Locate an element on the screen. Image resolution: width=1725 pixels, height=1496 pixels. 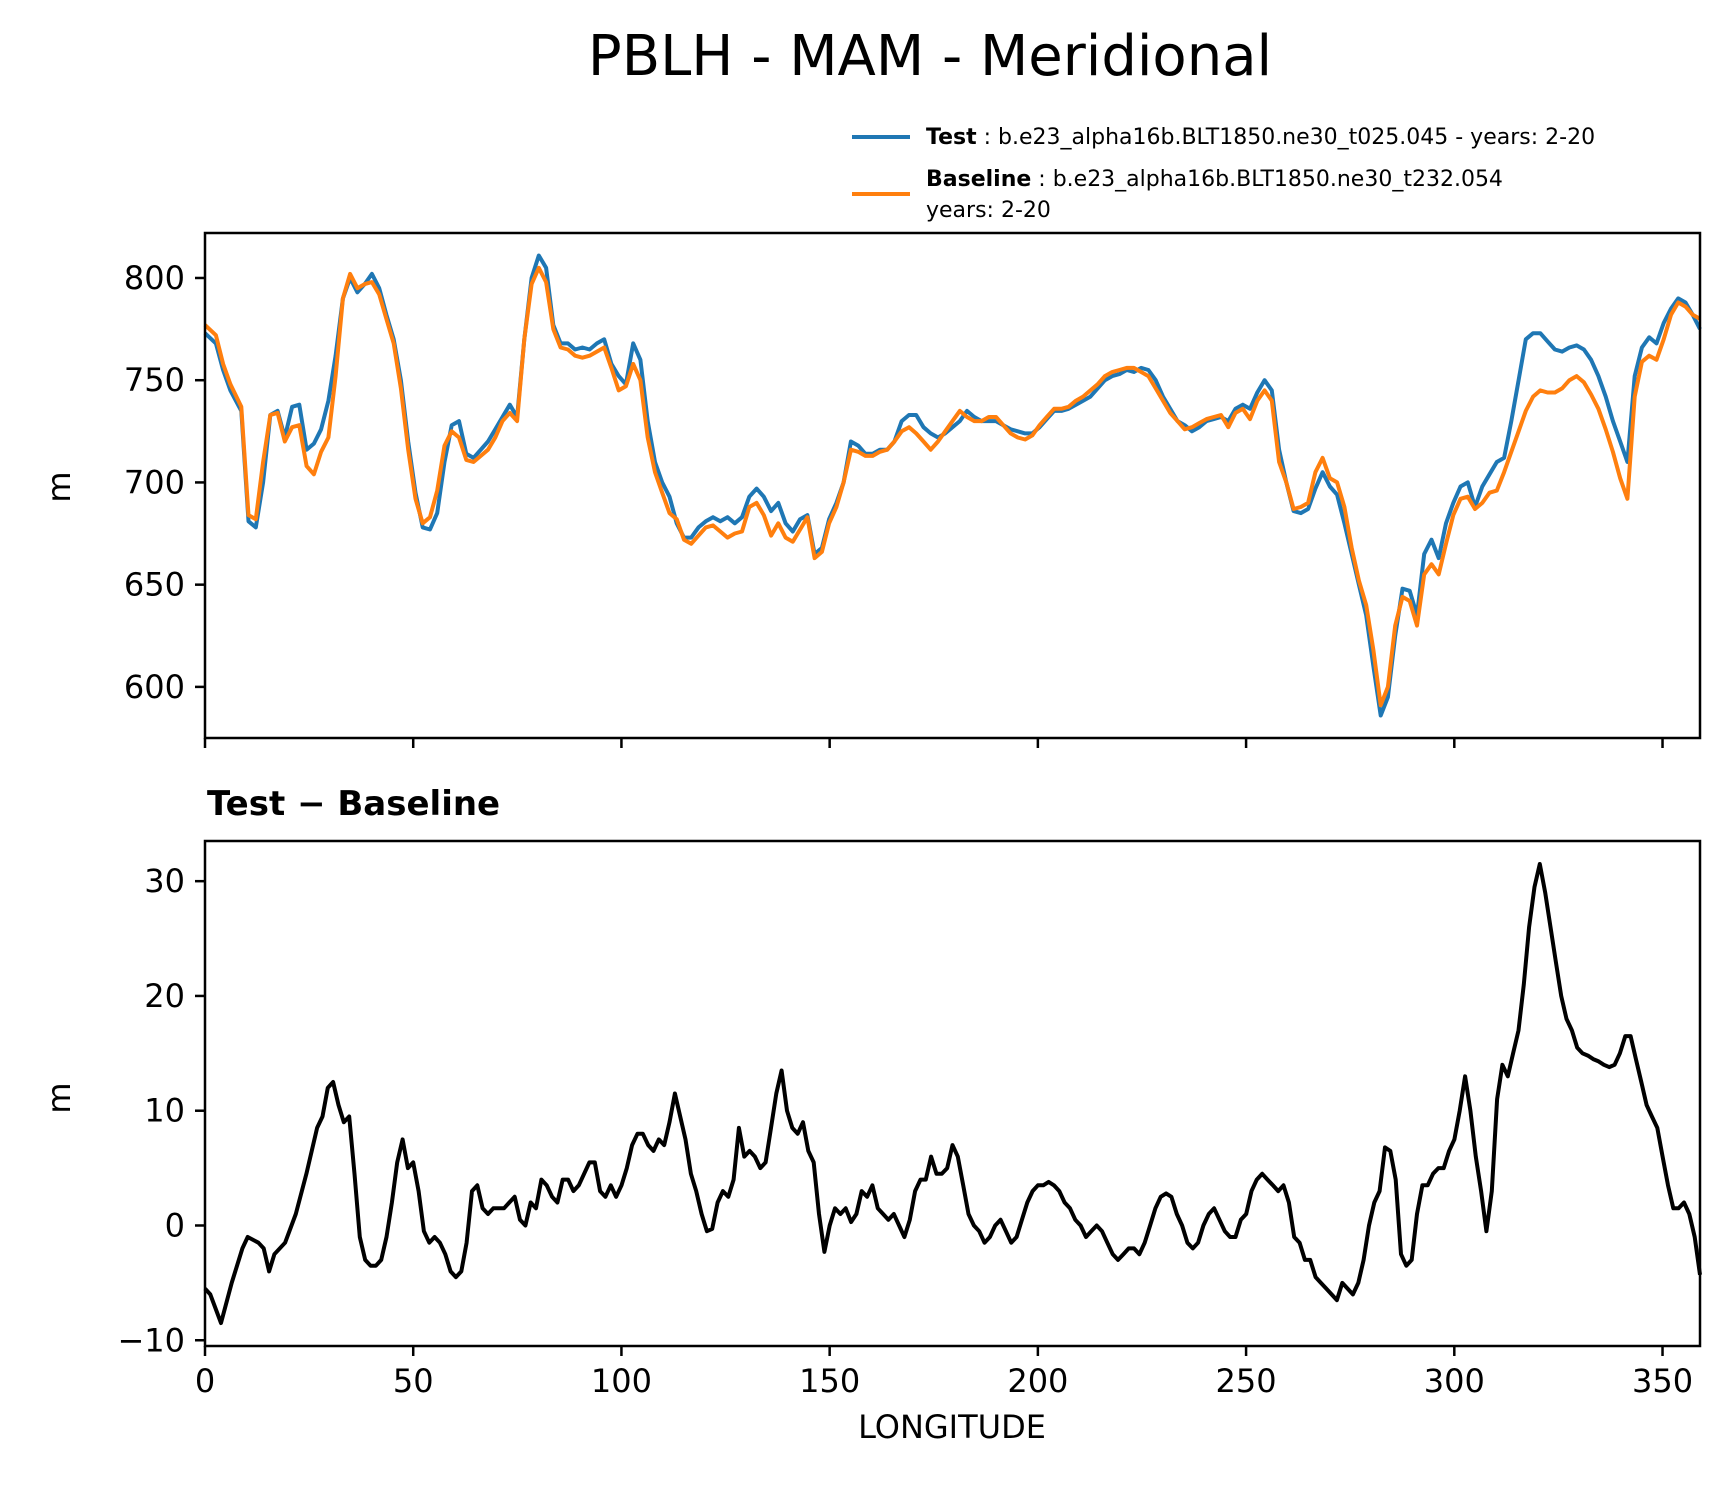
top-y-ticks: 600 650 700 750 800 is located at coordinates (164, 482).